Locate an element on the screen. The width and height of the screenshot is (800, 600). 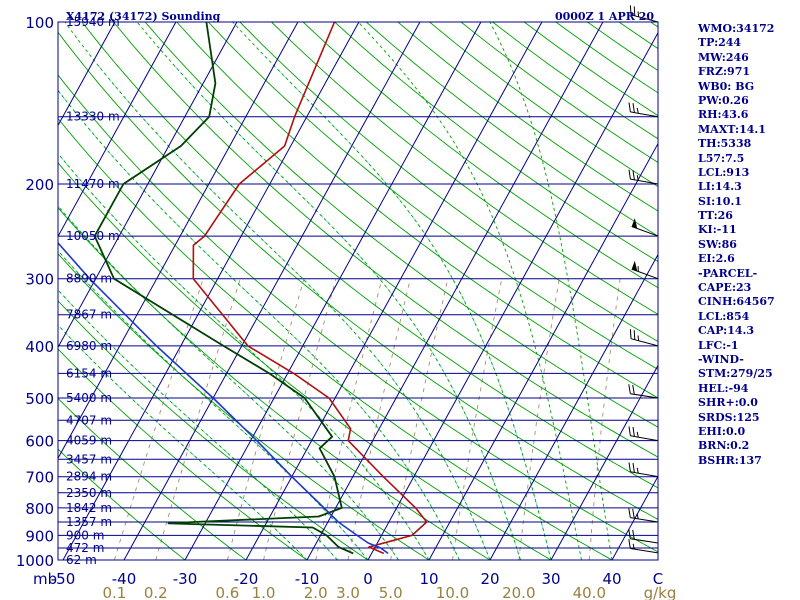
height-label: 15940 m is located at coordinates (93, 22).